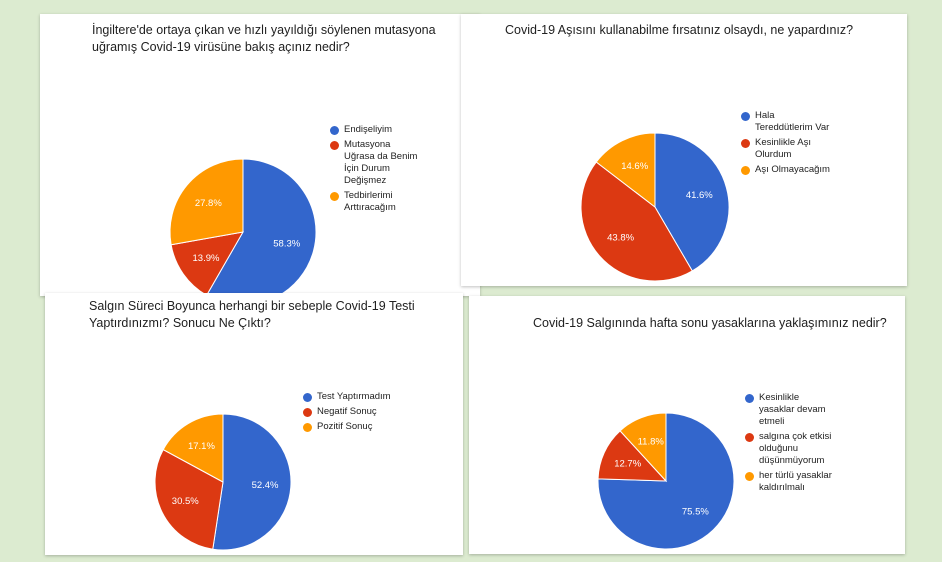 The height and width of the screenshot is (562, 942). What do you see at coordinates (345, 426) in the screenshot?
I see `legend-label: Pozitif Sonuç` at bounding box center [345, 426].